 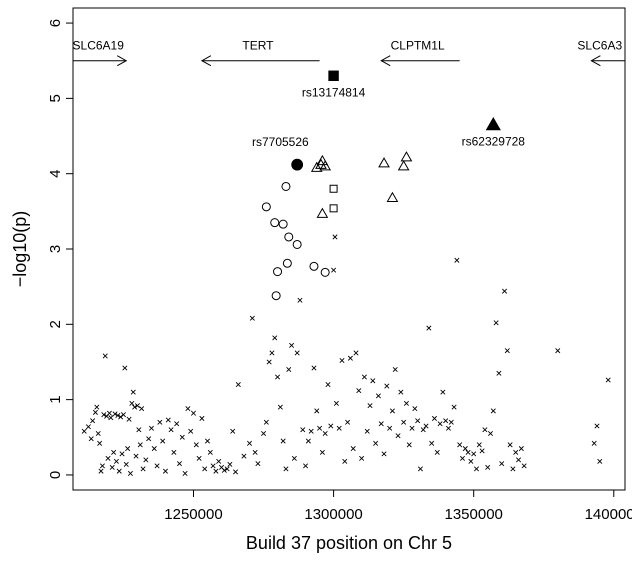 What do you see at coordinates (55, 249) in the screenshot?
I see `y-tick-label: 3` at bounding box center [55, 249].